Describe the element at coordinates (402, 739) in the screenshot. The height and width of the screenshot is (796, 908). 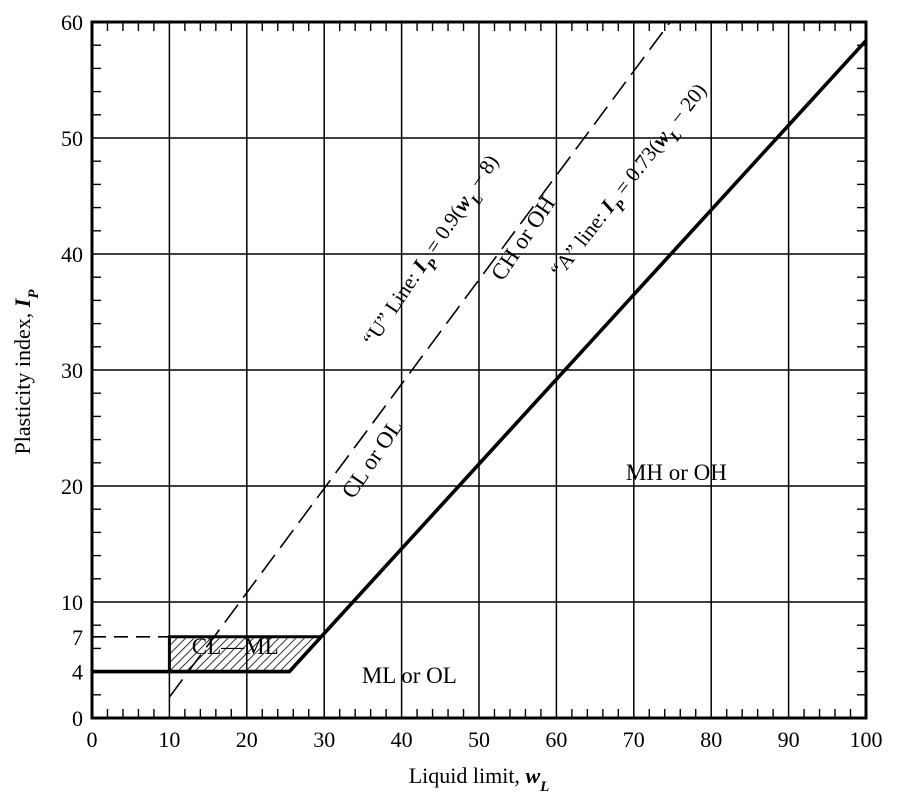
I see `x-tick-label: 40` at that location.